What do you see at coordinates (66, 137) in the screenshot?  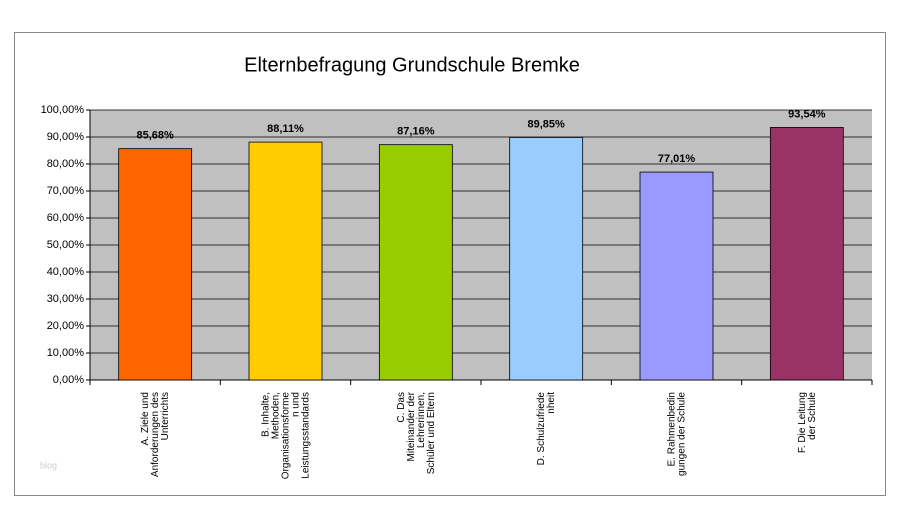 I see `y-tick-label: 90,00%` at bounding box center [66, 137].